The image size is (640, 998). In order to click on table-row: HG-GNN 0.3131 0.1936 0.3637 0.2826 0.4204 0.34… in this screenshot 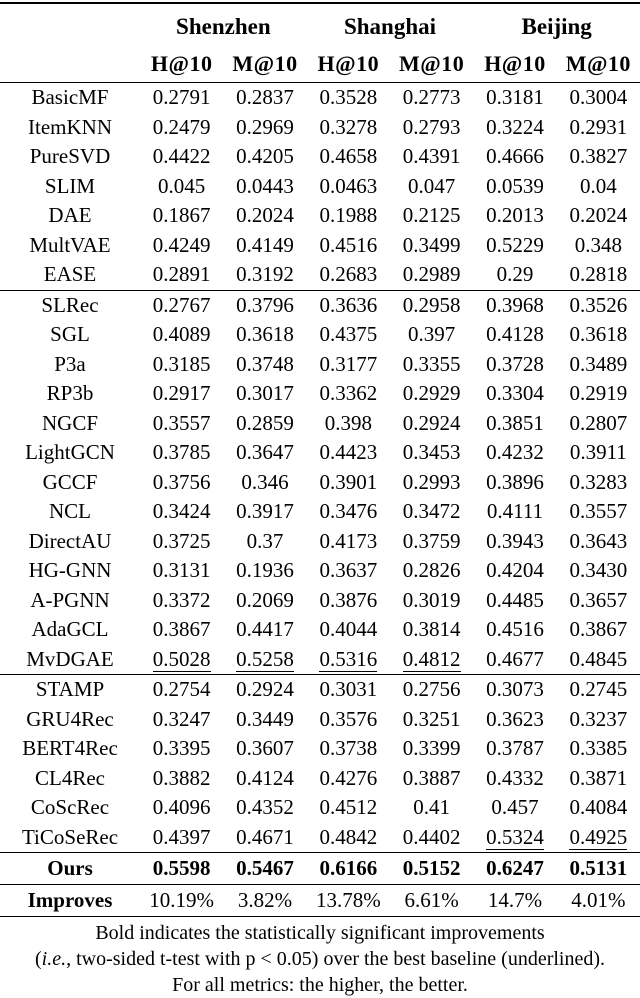, I will do `click(320, 571)`.